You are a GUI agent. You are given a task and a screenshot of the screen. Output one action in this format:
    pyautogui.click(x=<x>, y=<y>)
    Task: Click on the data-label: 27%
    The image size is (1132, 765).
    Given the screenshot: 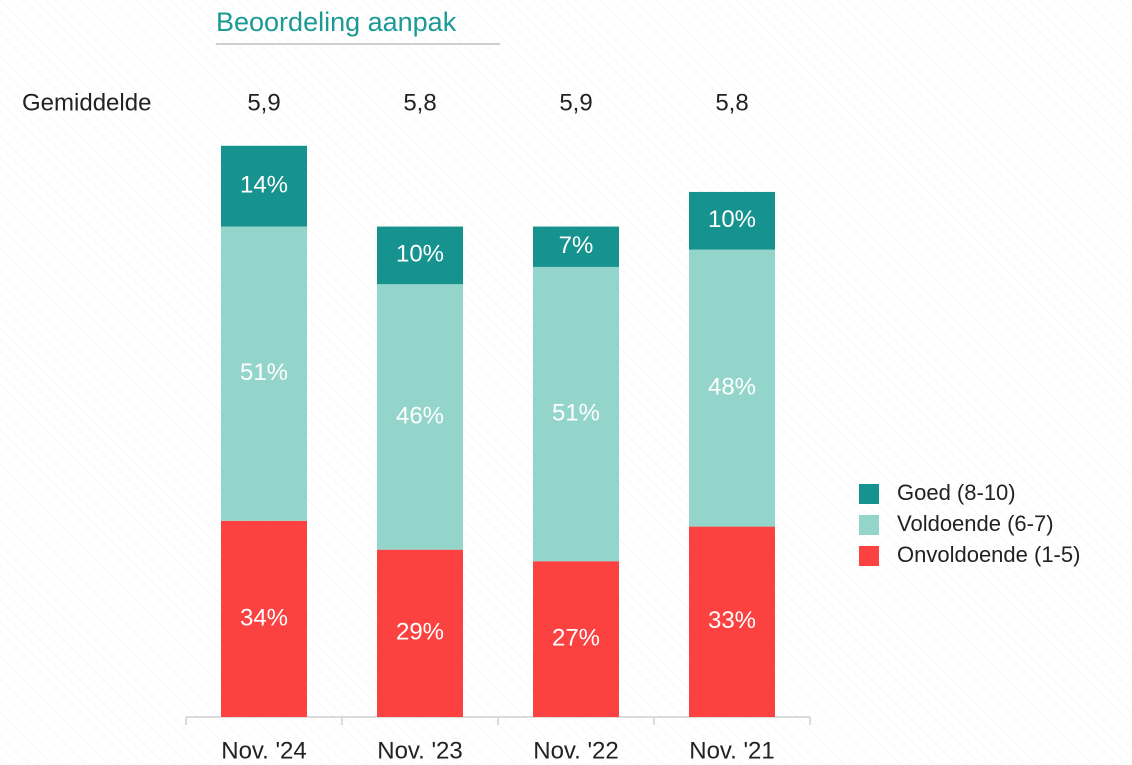 What is the action you would take?
    pyautogui.click(x=576, y=637)
    